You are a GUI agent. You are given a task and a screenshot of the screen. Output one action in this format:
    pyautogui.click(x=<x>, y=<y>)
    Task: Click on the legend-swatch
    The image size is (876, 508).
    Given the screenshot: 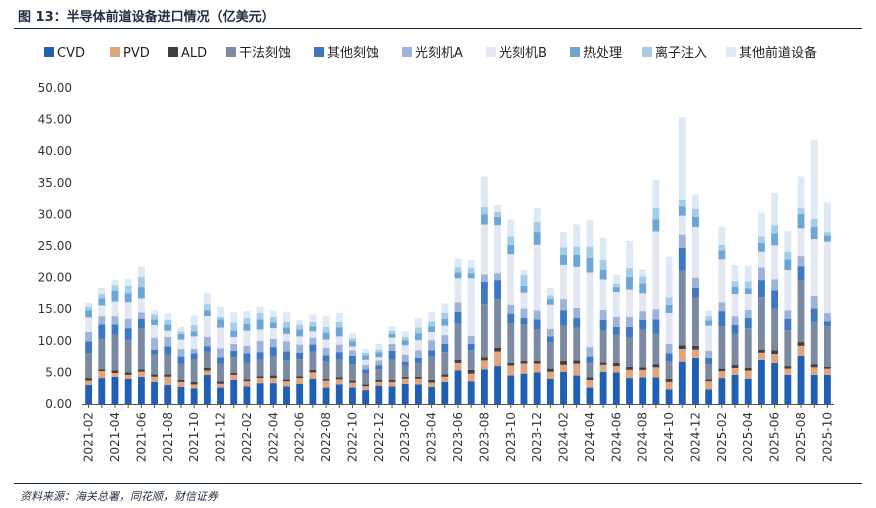 What is the action you would take?
    pyautogui.click(x=49, y=52)
    